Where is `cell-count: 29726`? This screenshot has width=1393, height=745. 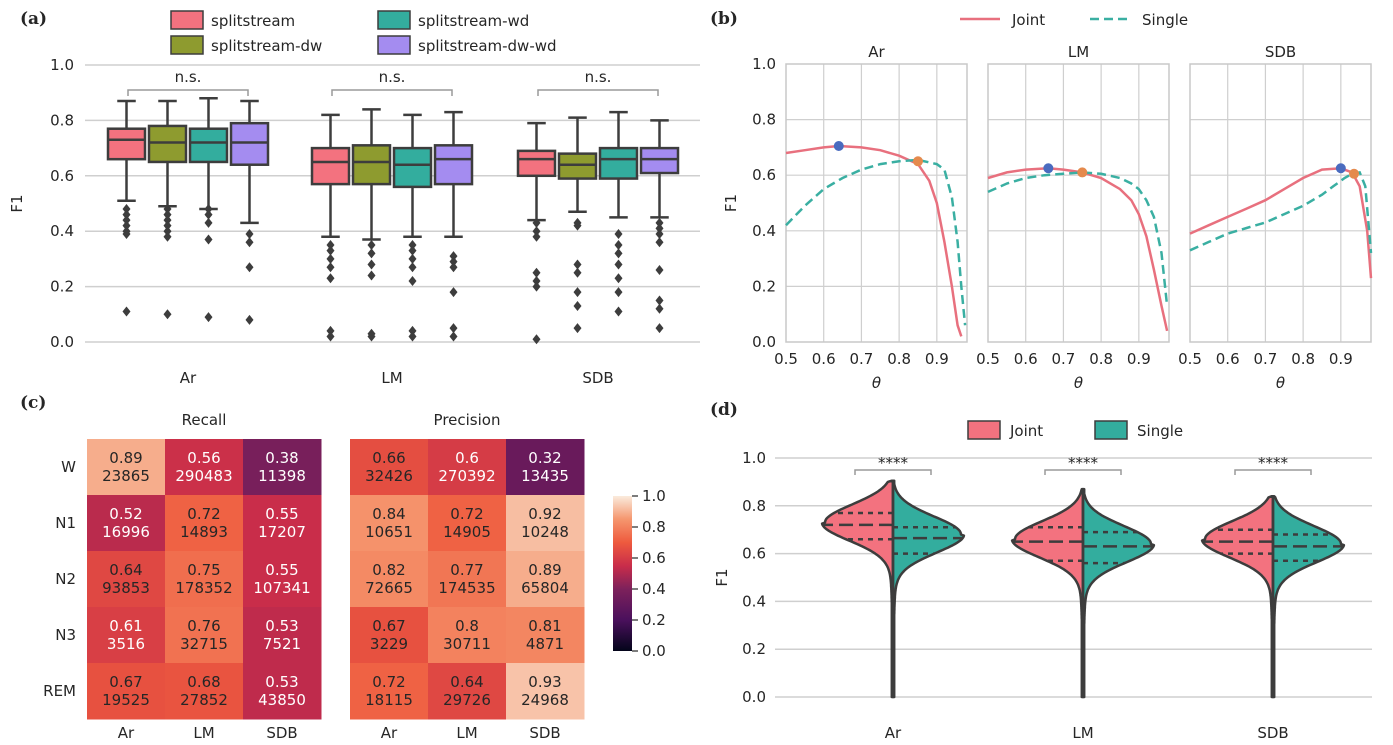 cell-count: 29726 is located at coordinates (467, 700).